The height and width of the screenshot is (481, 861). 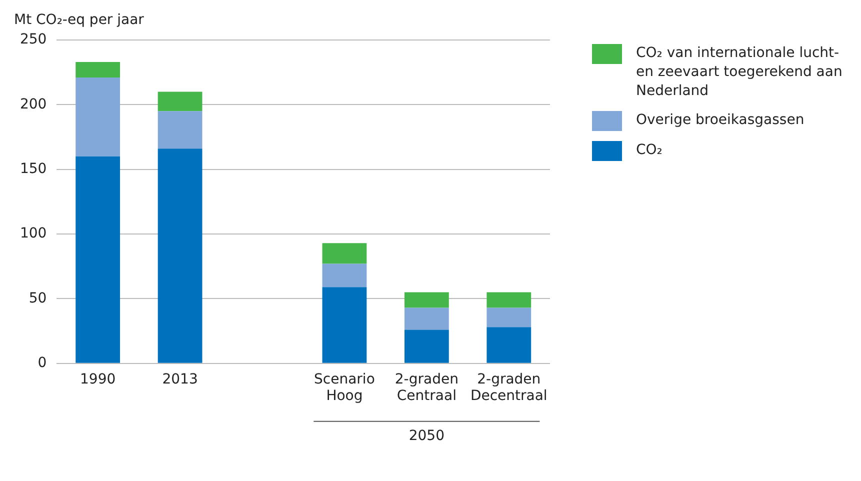 I want to click on x-tick-label: Scenario Hoog, so click(x=344, y=387).